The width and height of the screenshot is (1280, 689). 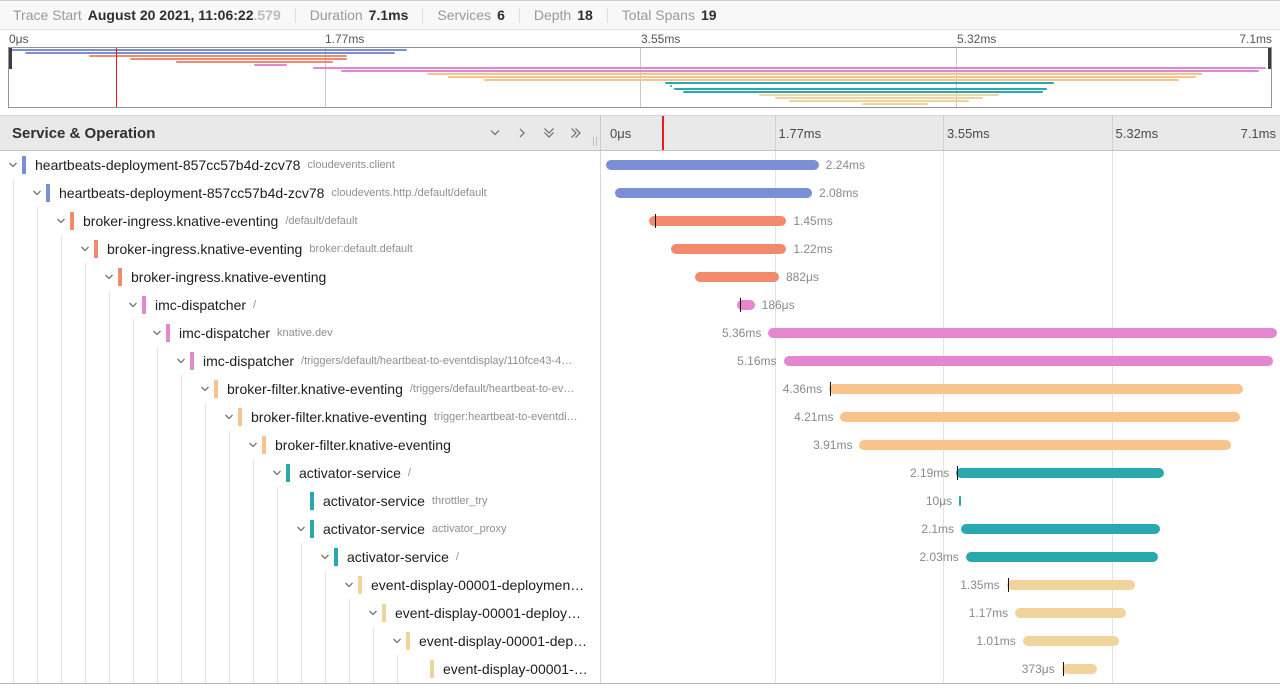 I want to click on span-row: broker-ingress.knative-eventing 882μs, so click(x=640, y=277).